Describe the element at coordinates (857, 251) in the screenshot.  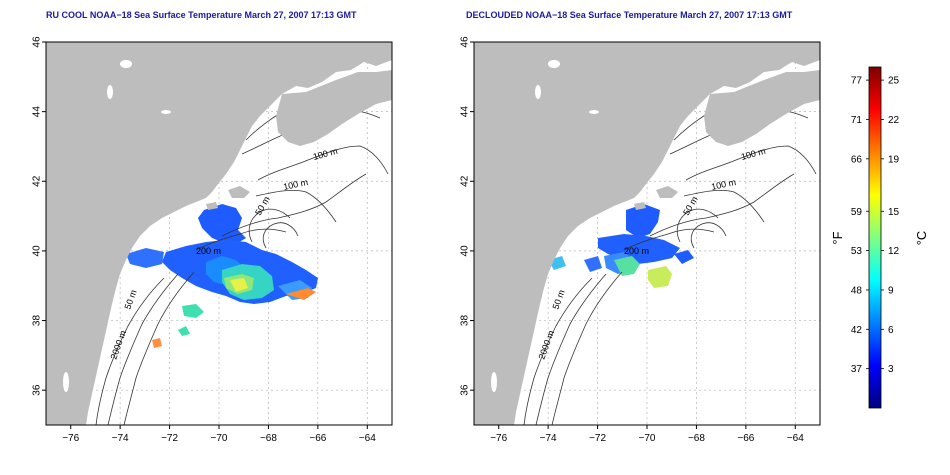
I see `fahrenheit-tick-label: 53` at that location.